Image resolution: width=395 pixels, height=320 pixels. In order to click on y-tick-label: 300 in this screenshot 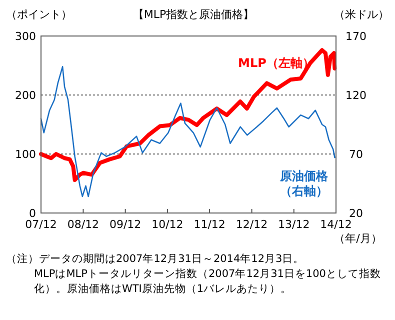, I will do `click(25, 36)`.